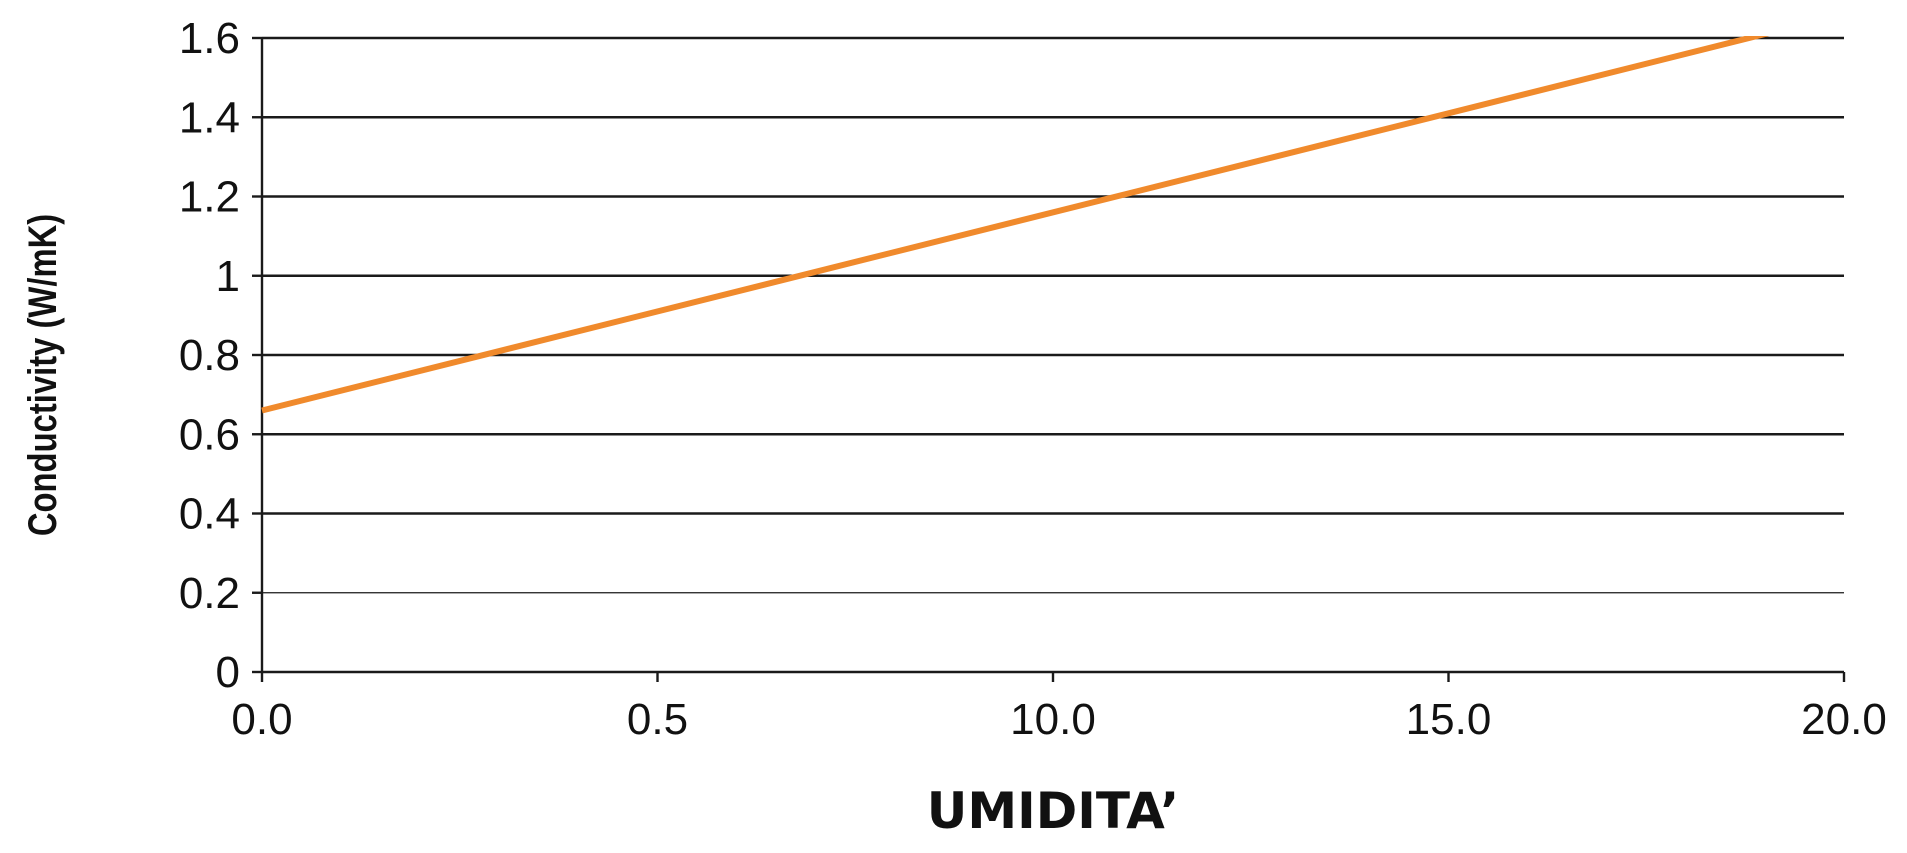 The width and height of the screenshot is (1907, 853). What do you see at coordinates (657, 719) in the screenshot?
I see `x-tick-label: 0.5` at bounding box center [657, 719].